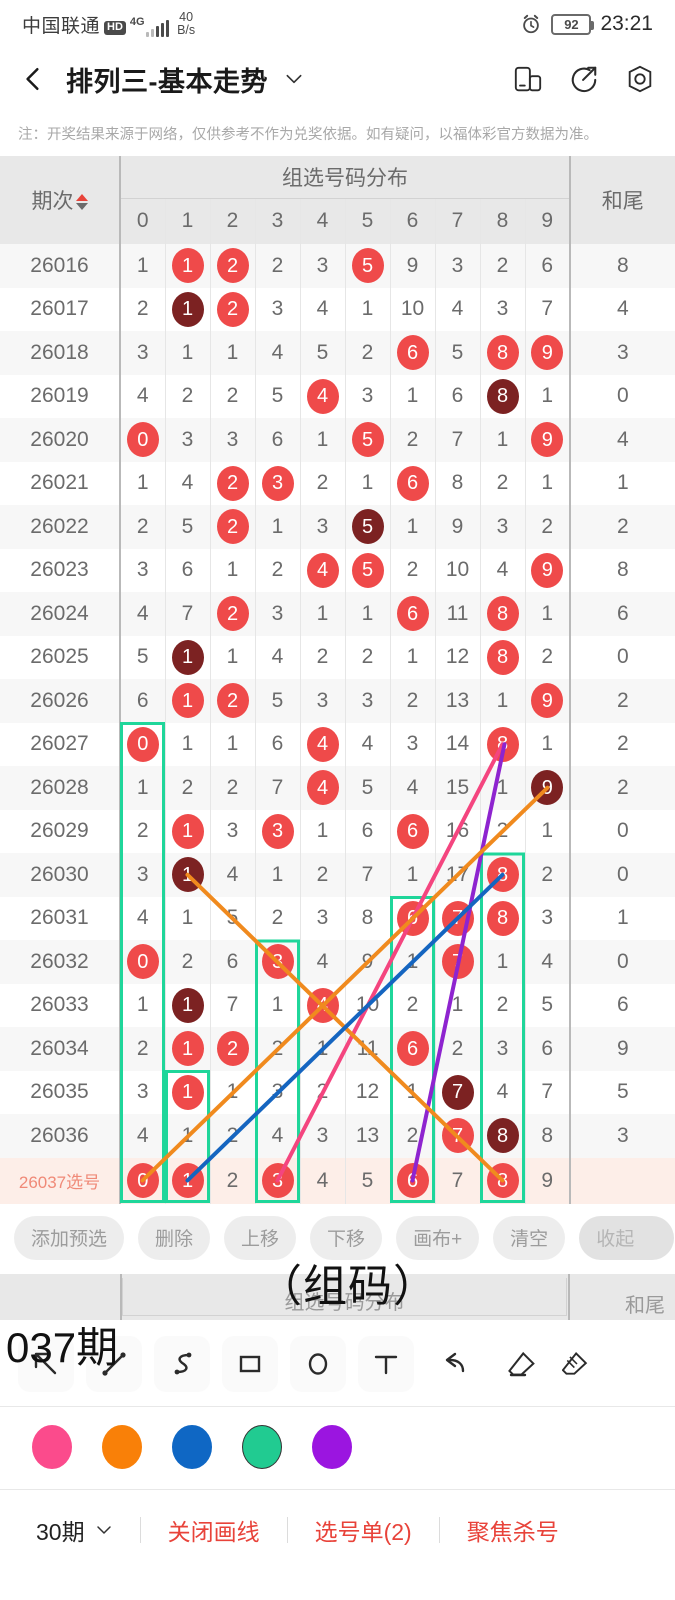  What do you see at coordinates (46, 1363) in the screenshot?
I see `cursor-arrow-icon` at bounding box center [46, 1363].